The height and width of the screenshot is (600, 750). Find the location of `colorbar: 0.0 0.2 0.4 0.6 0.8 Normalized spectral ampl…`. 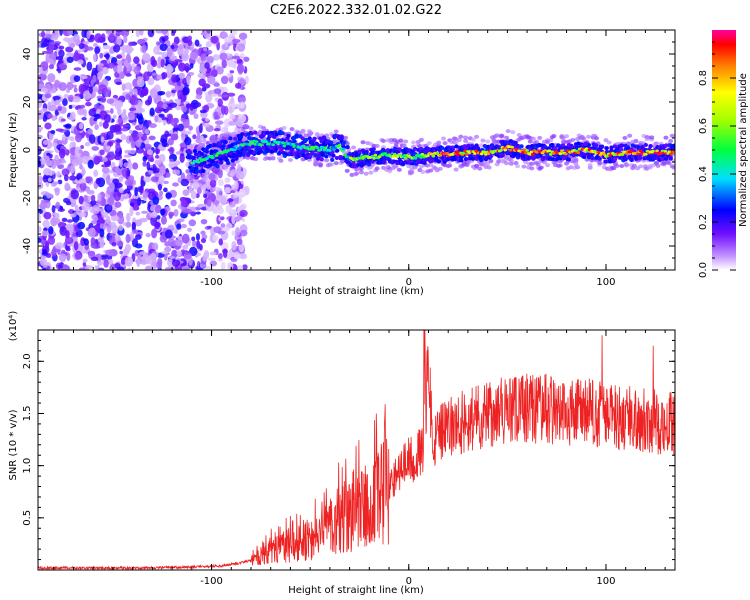

colorbar: 0.0 0.2 0.4 0.6 0.8 Normalized spectral ampl… is located at coordinates (723, 154).